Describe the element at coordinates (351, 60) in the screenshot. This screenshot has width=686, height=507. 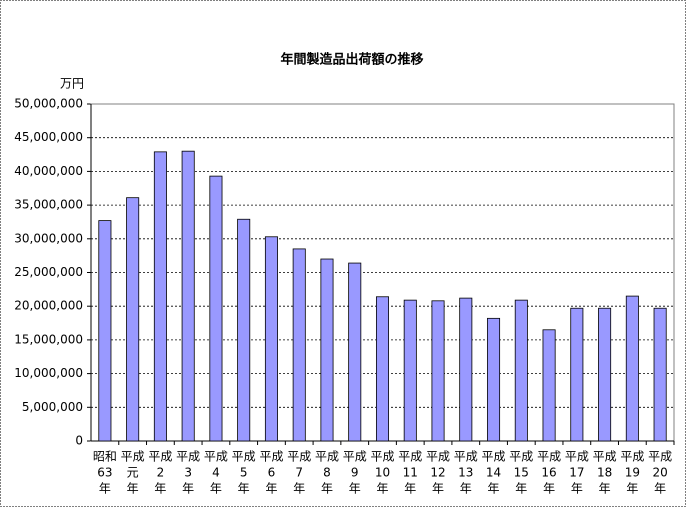
I see `chart-title: 年間製造品出荷額の推移` at that location.